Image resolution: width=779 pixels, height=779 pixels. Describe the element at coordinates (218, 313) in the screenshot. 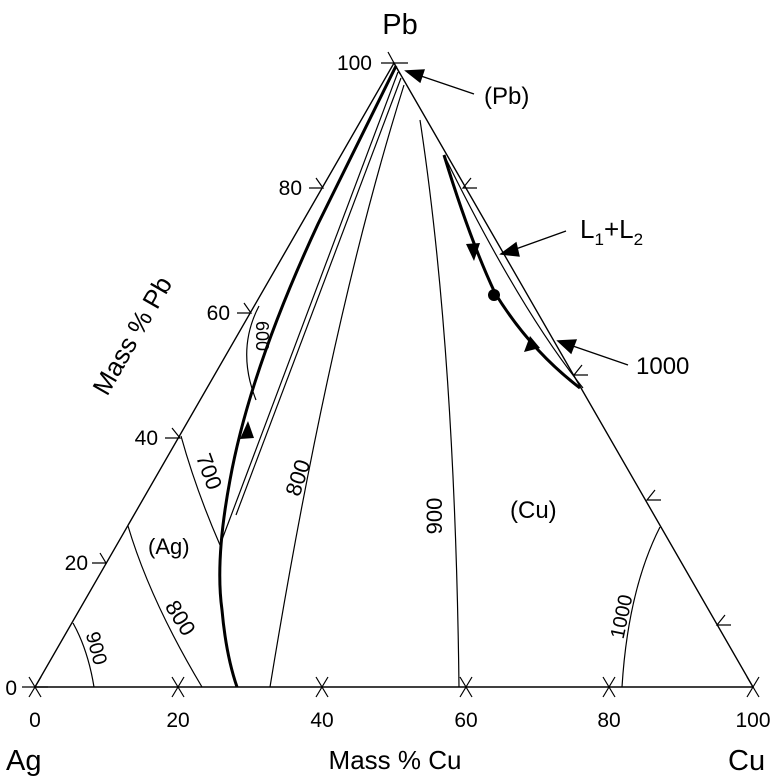

I see `left-tick-label: 60` at that location.